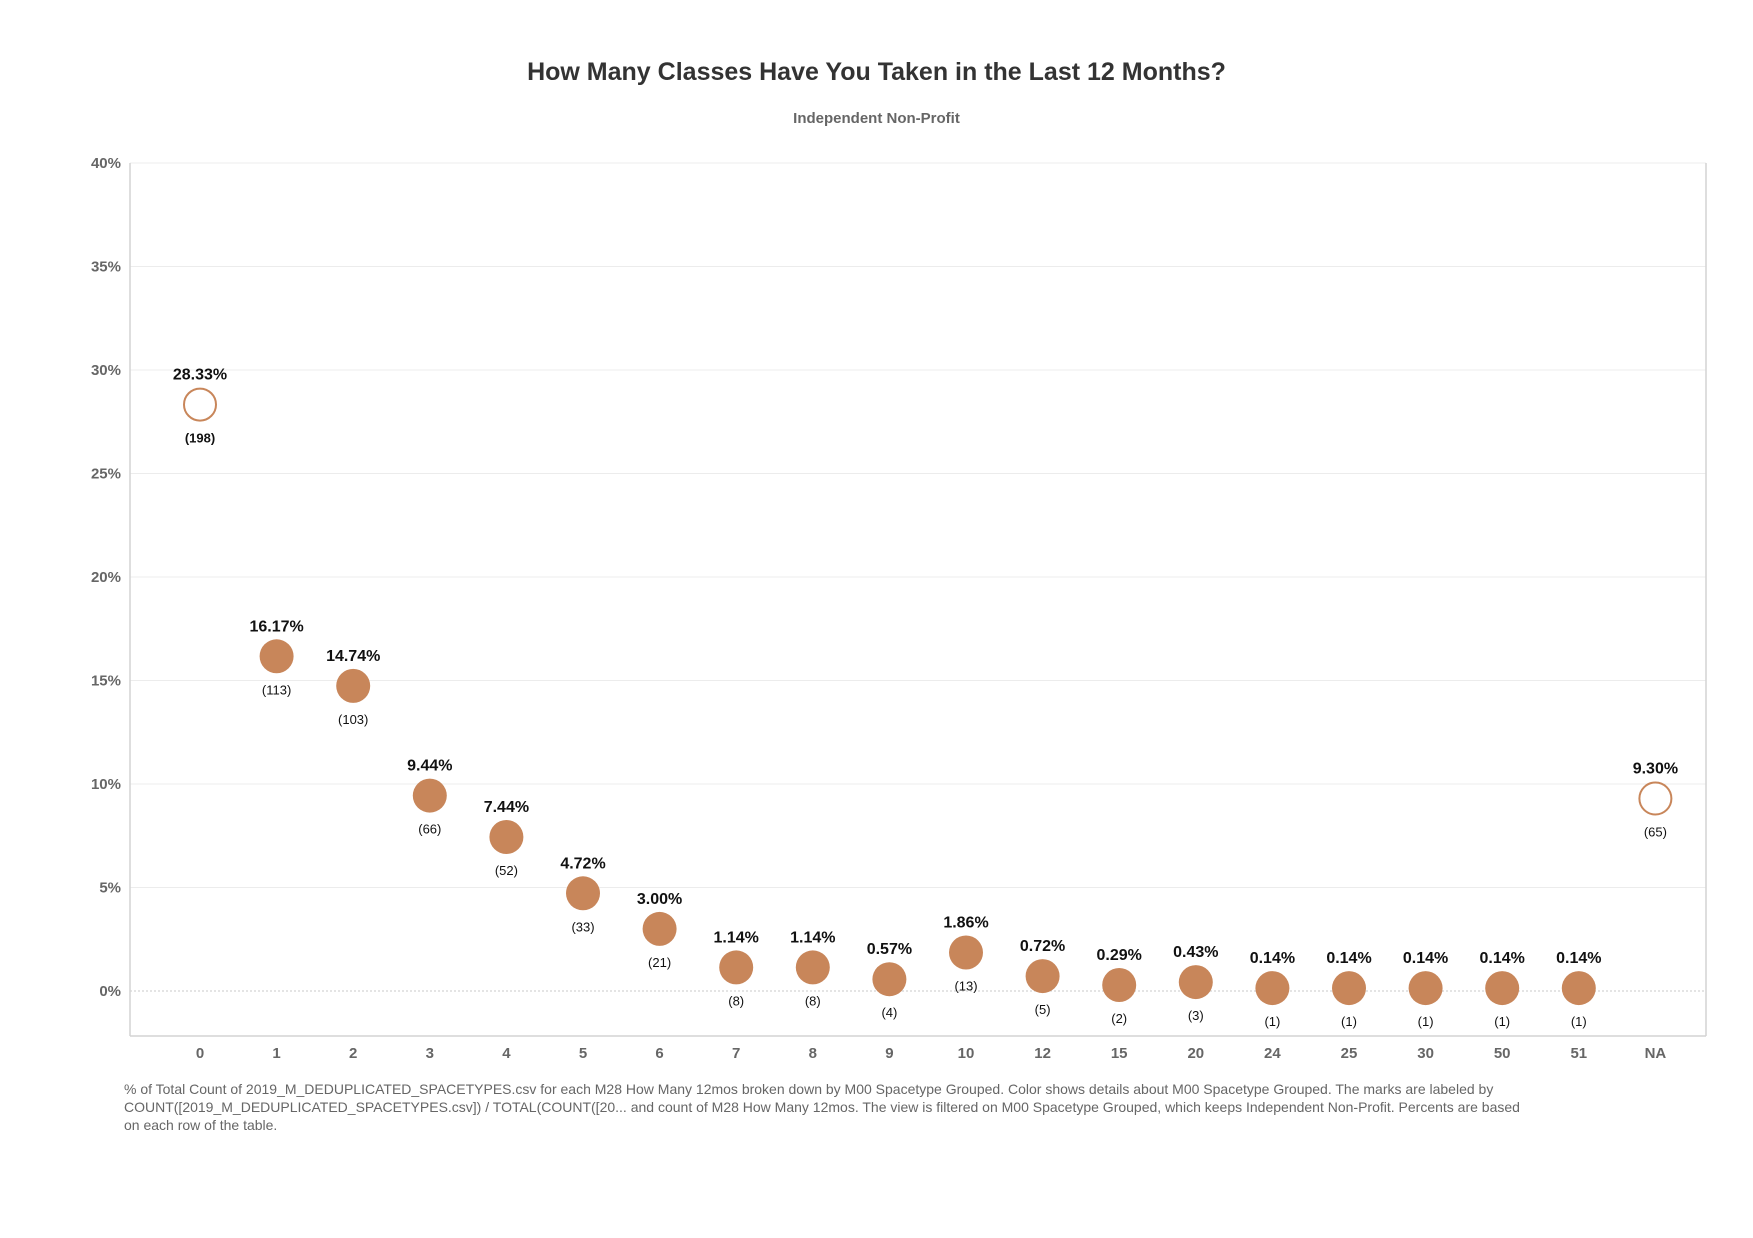  Describe the element at coordinates (1656, 1053) in the screenshot. I see `x-tick-label: NA` at that location.